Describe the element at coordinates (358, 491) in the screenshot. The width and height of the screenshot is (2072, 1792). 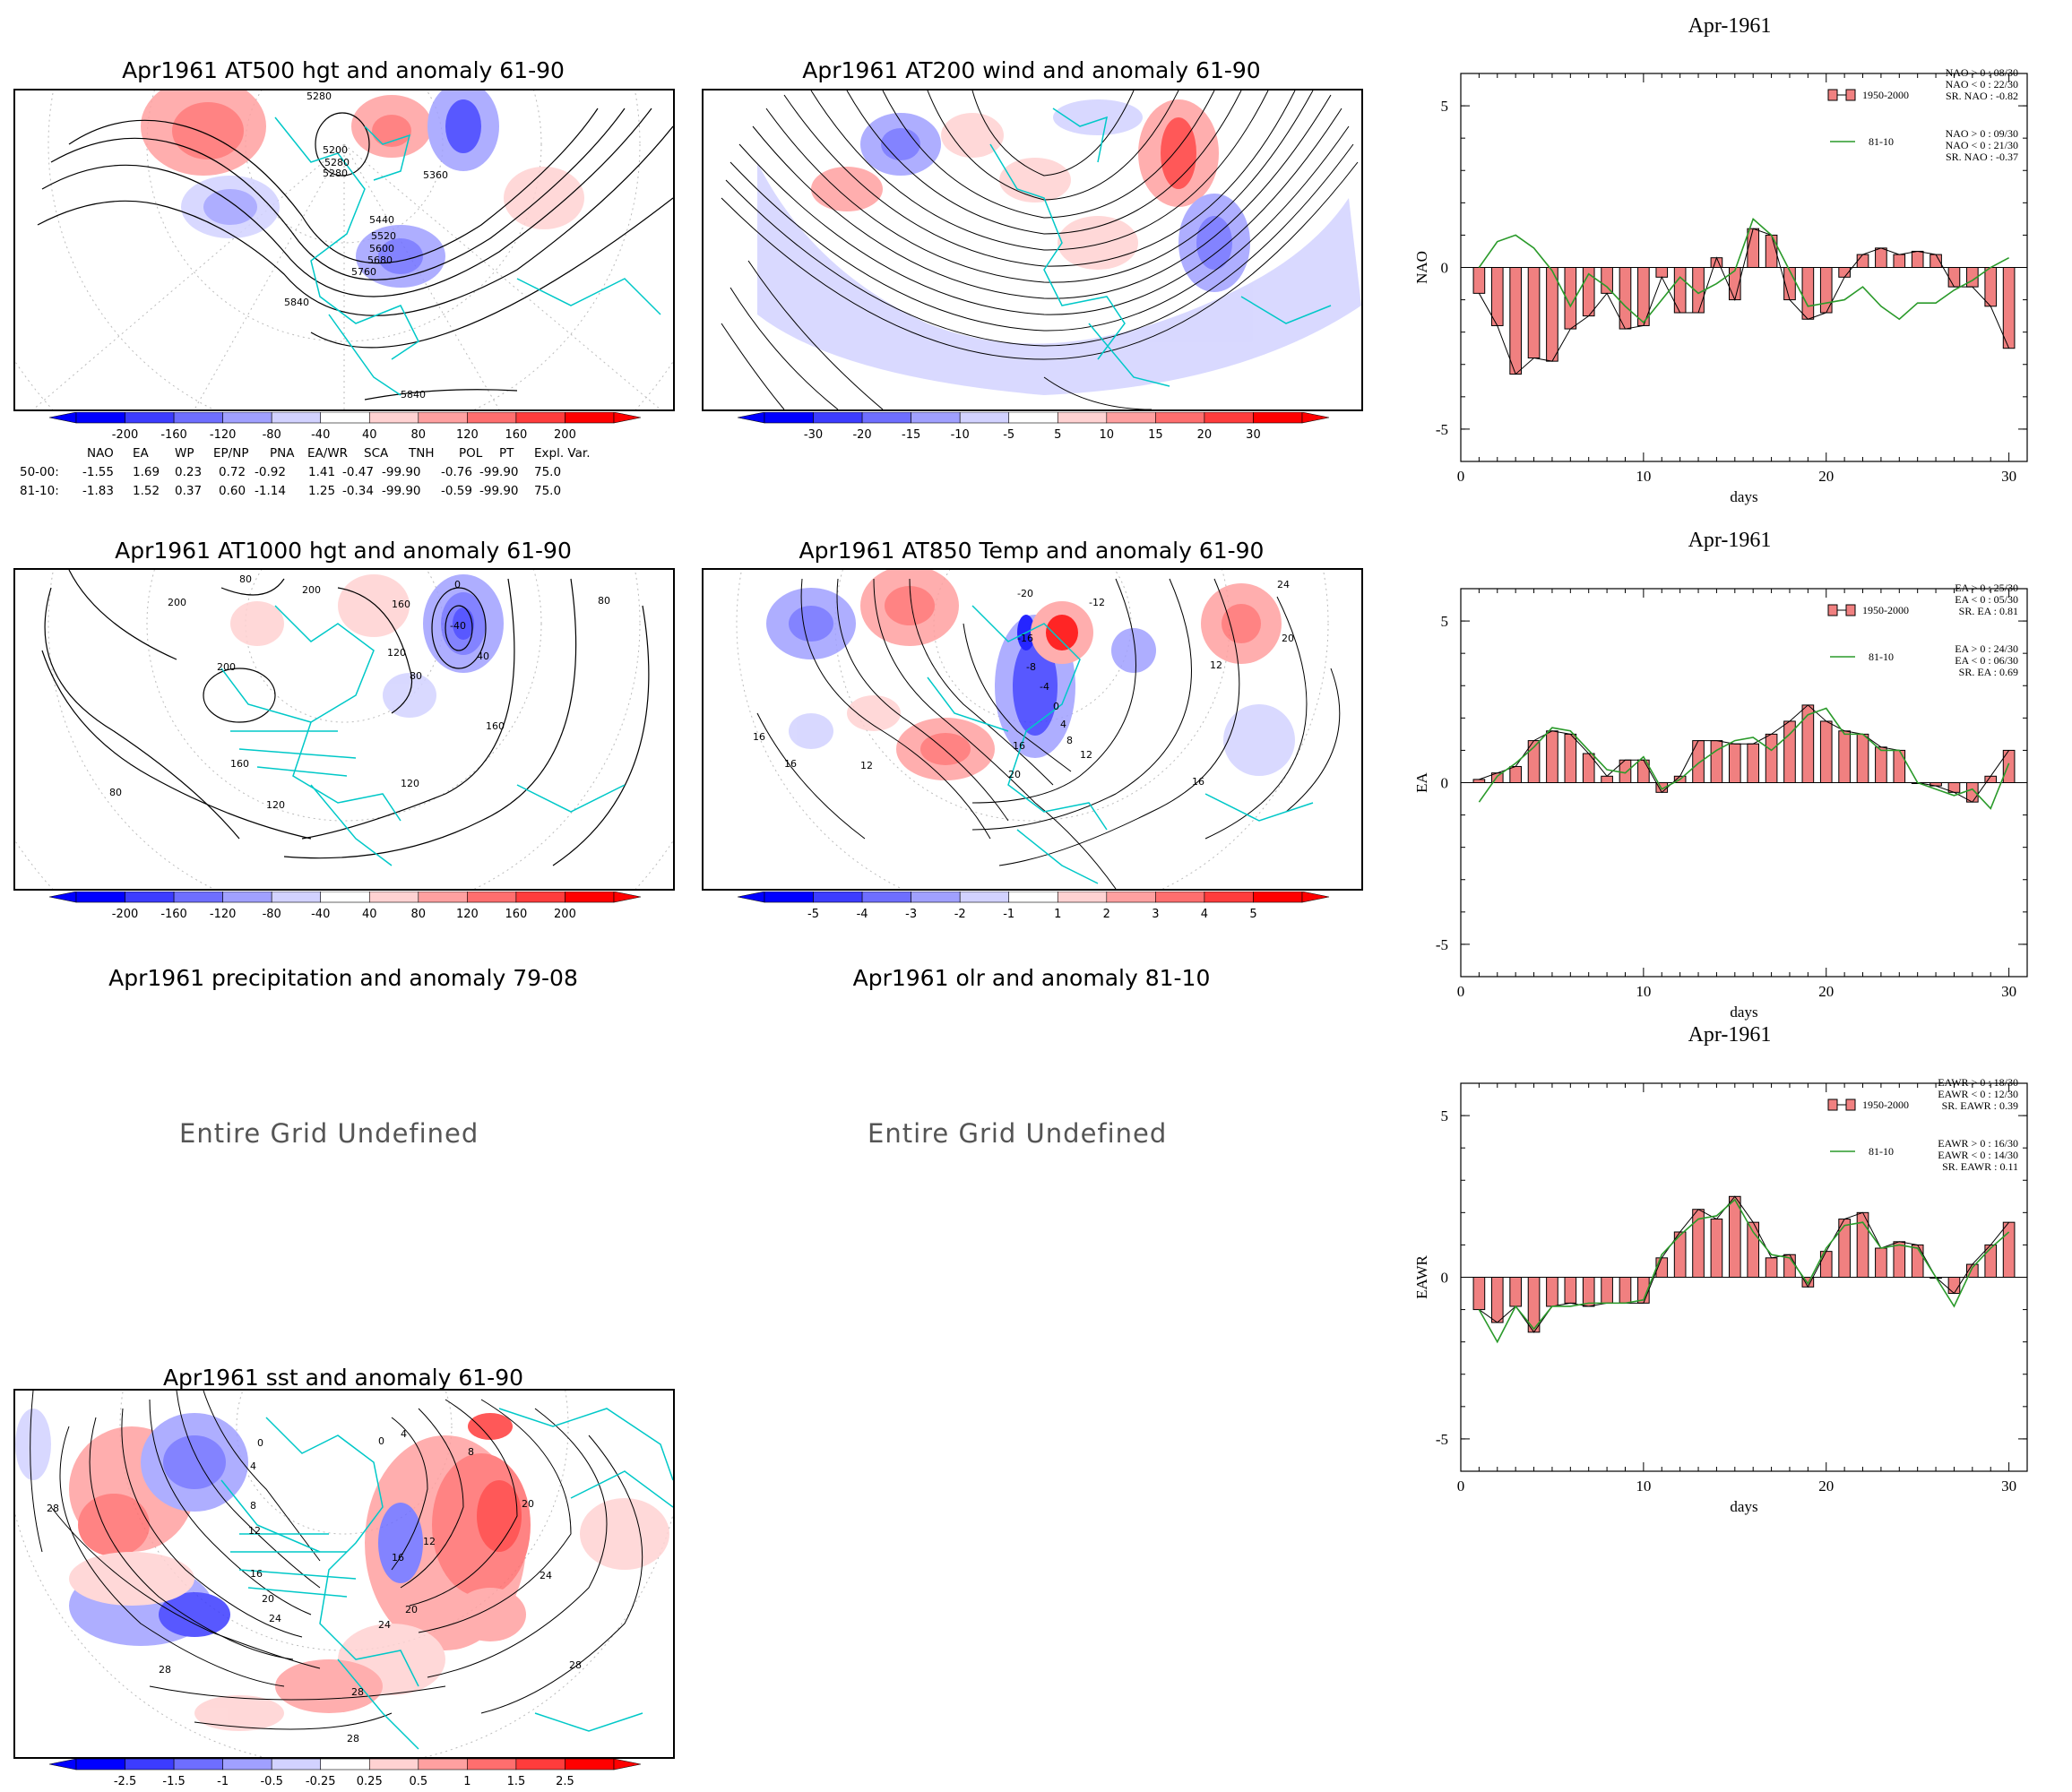
I see `stats-cell: -0.34` at that location.